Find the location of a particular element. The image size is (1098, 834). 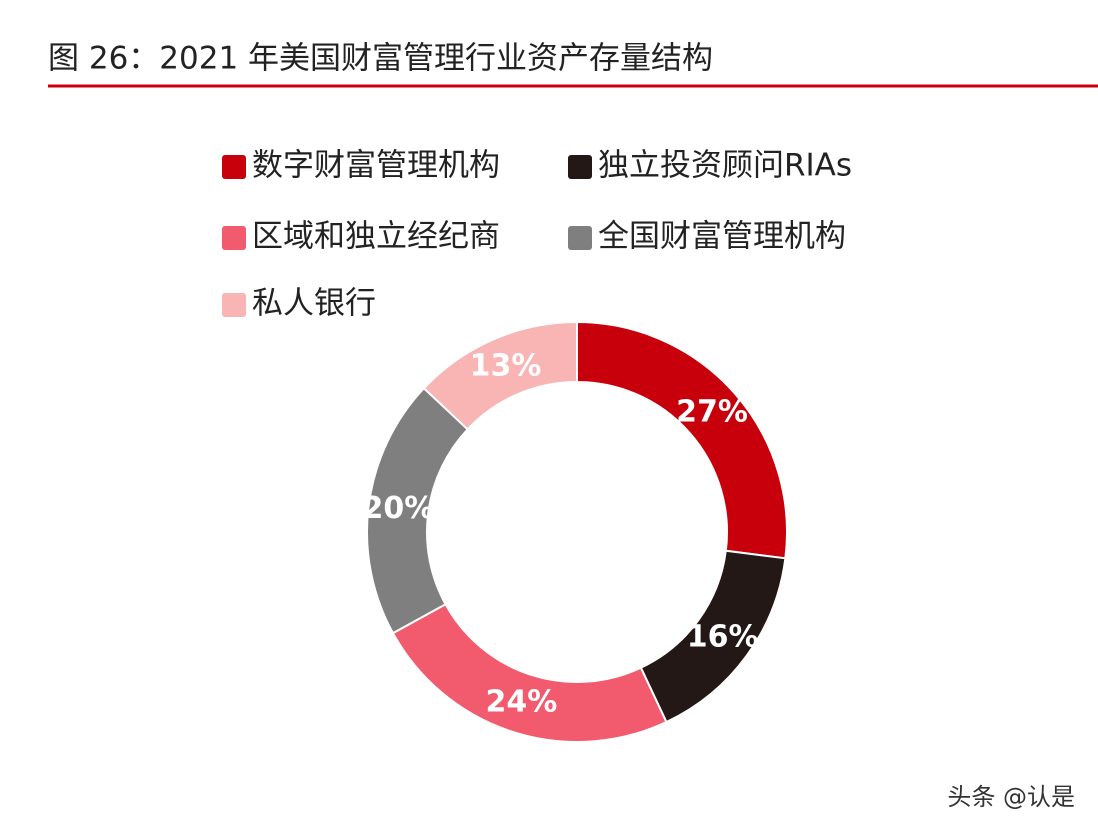

legend-label: 全国财富管理机构 is located at coordinates (722, 237).